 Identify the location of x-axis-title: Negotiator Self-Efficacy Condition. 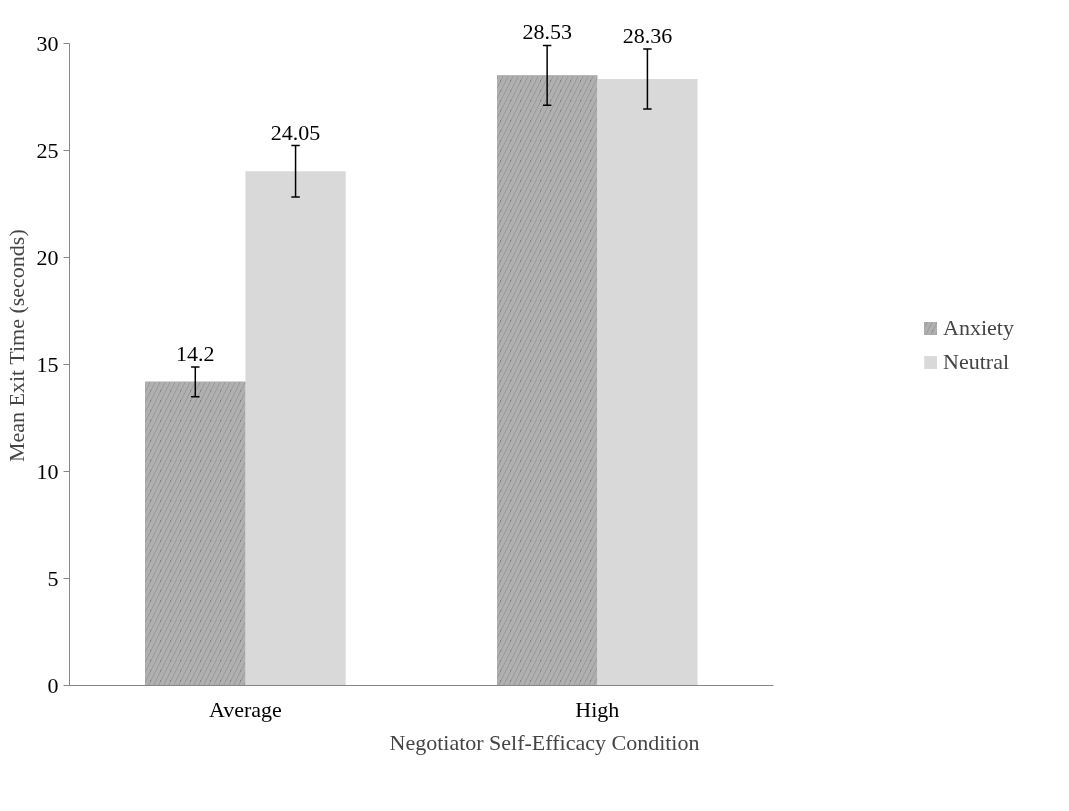
(544, 742).